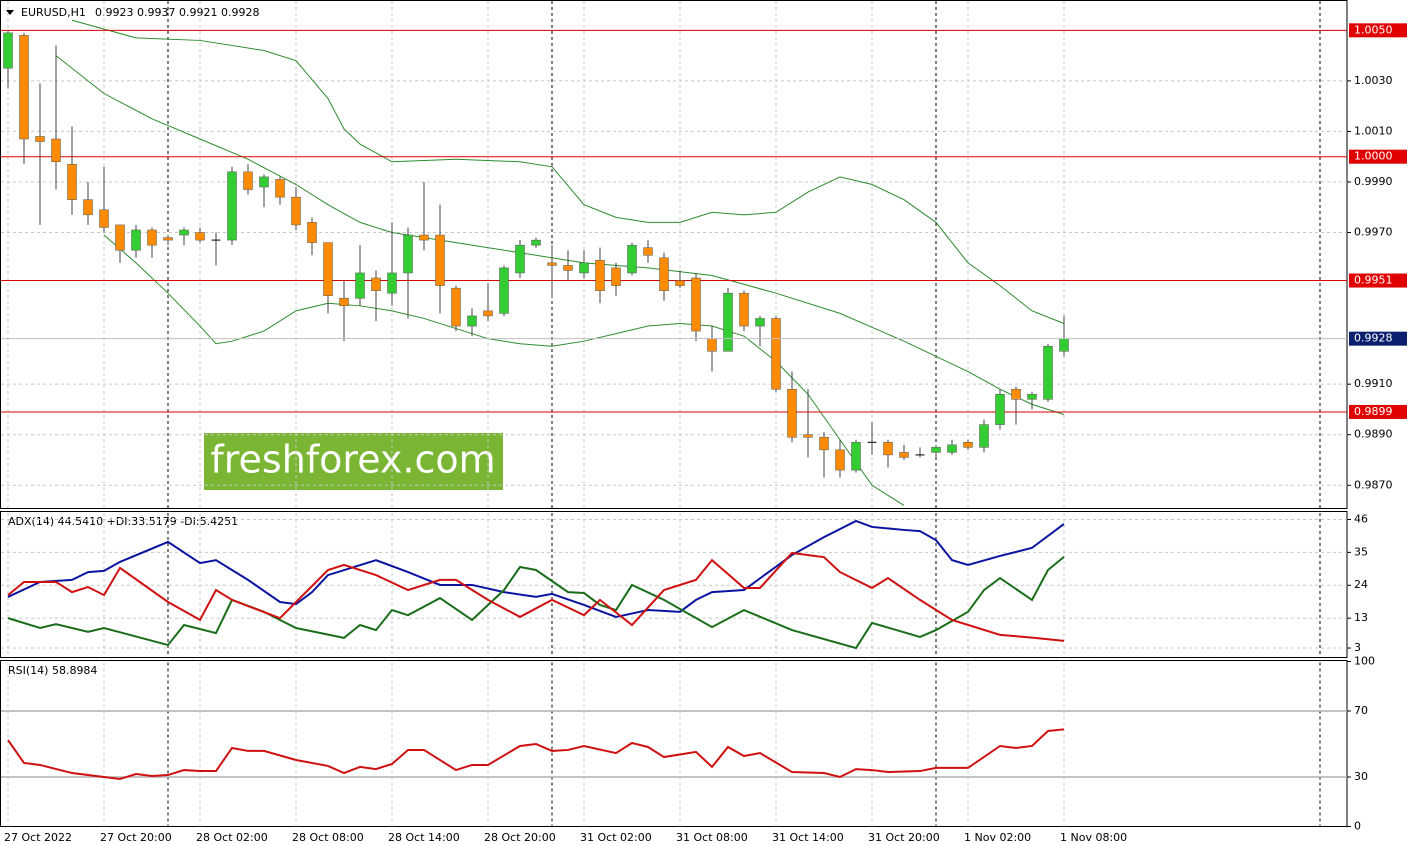 The image size is (1410, 845). I want to click on x-tick-label: 28 Oct 20:00, so click(520, 837).